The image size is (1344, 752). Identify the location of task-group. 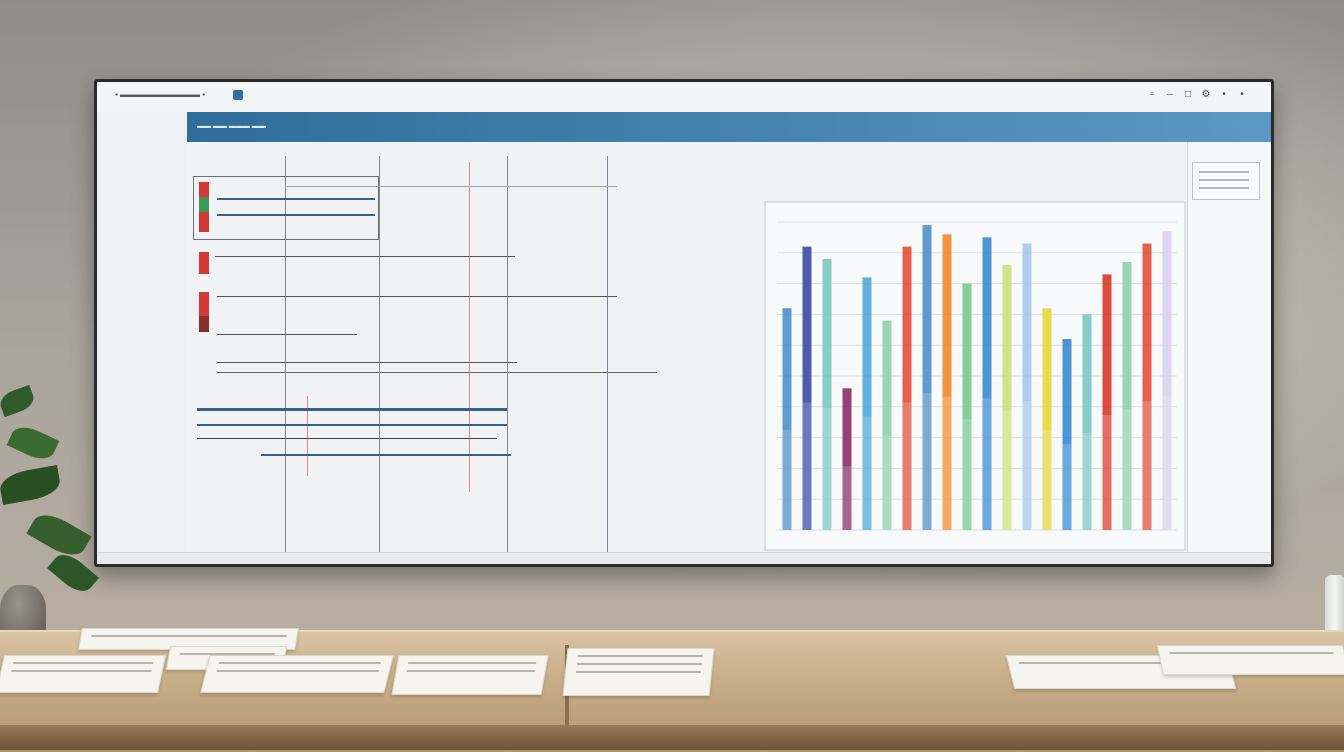
(286, 208).